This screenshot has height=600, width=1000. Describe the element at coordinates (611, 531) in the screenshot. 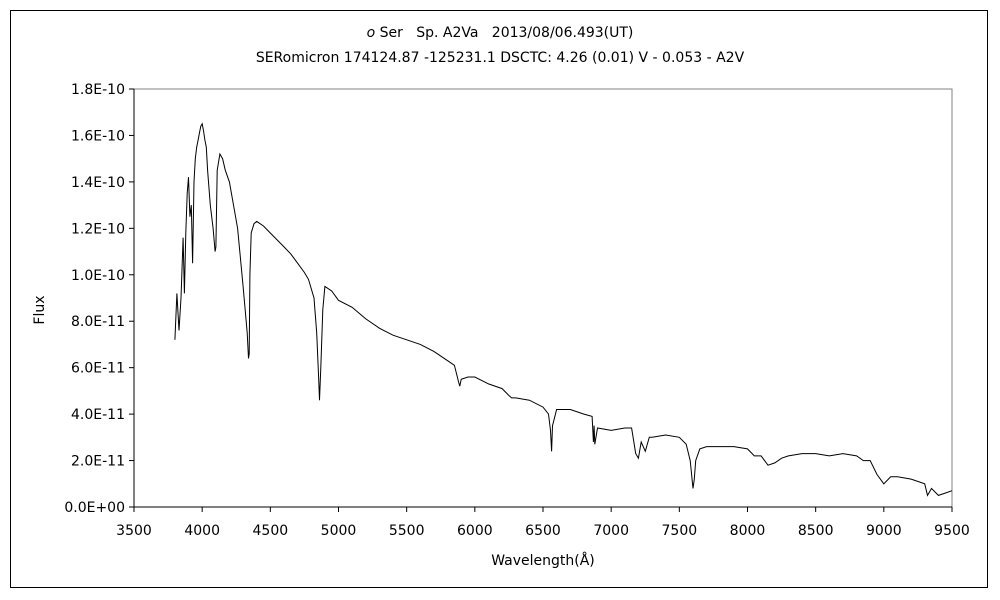

I see `x-tick-label: 7000` at that location.